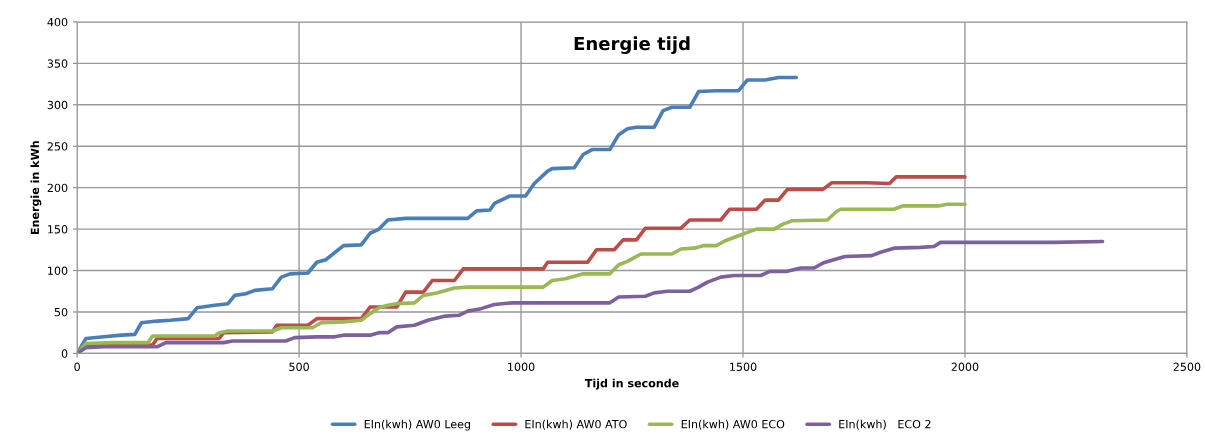  What do you see at coordinates (1187, 367) in the screenshot?
I see `x-tick-label: 2500` at bounding box center [1187, 367].